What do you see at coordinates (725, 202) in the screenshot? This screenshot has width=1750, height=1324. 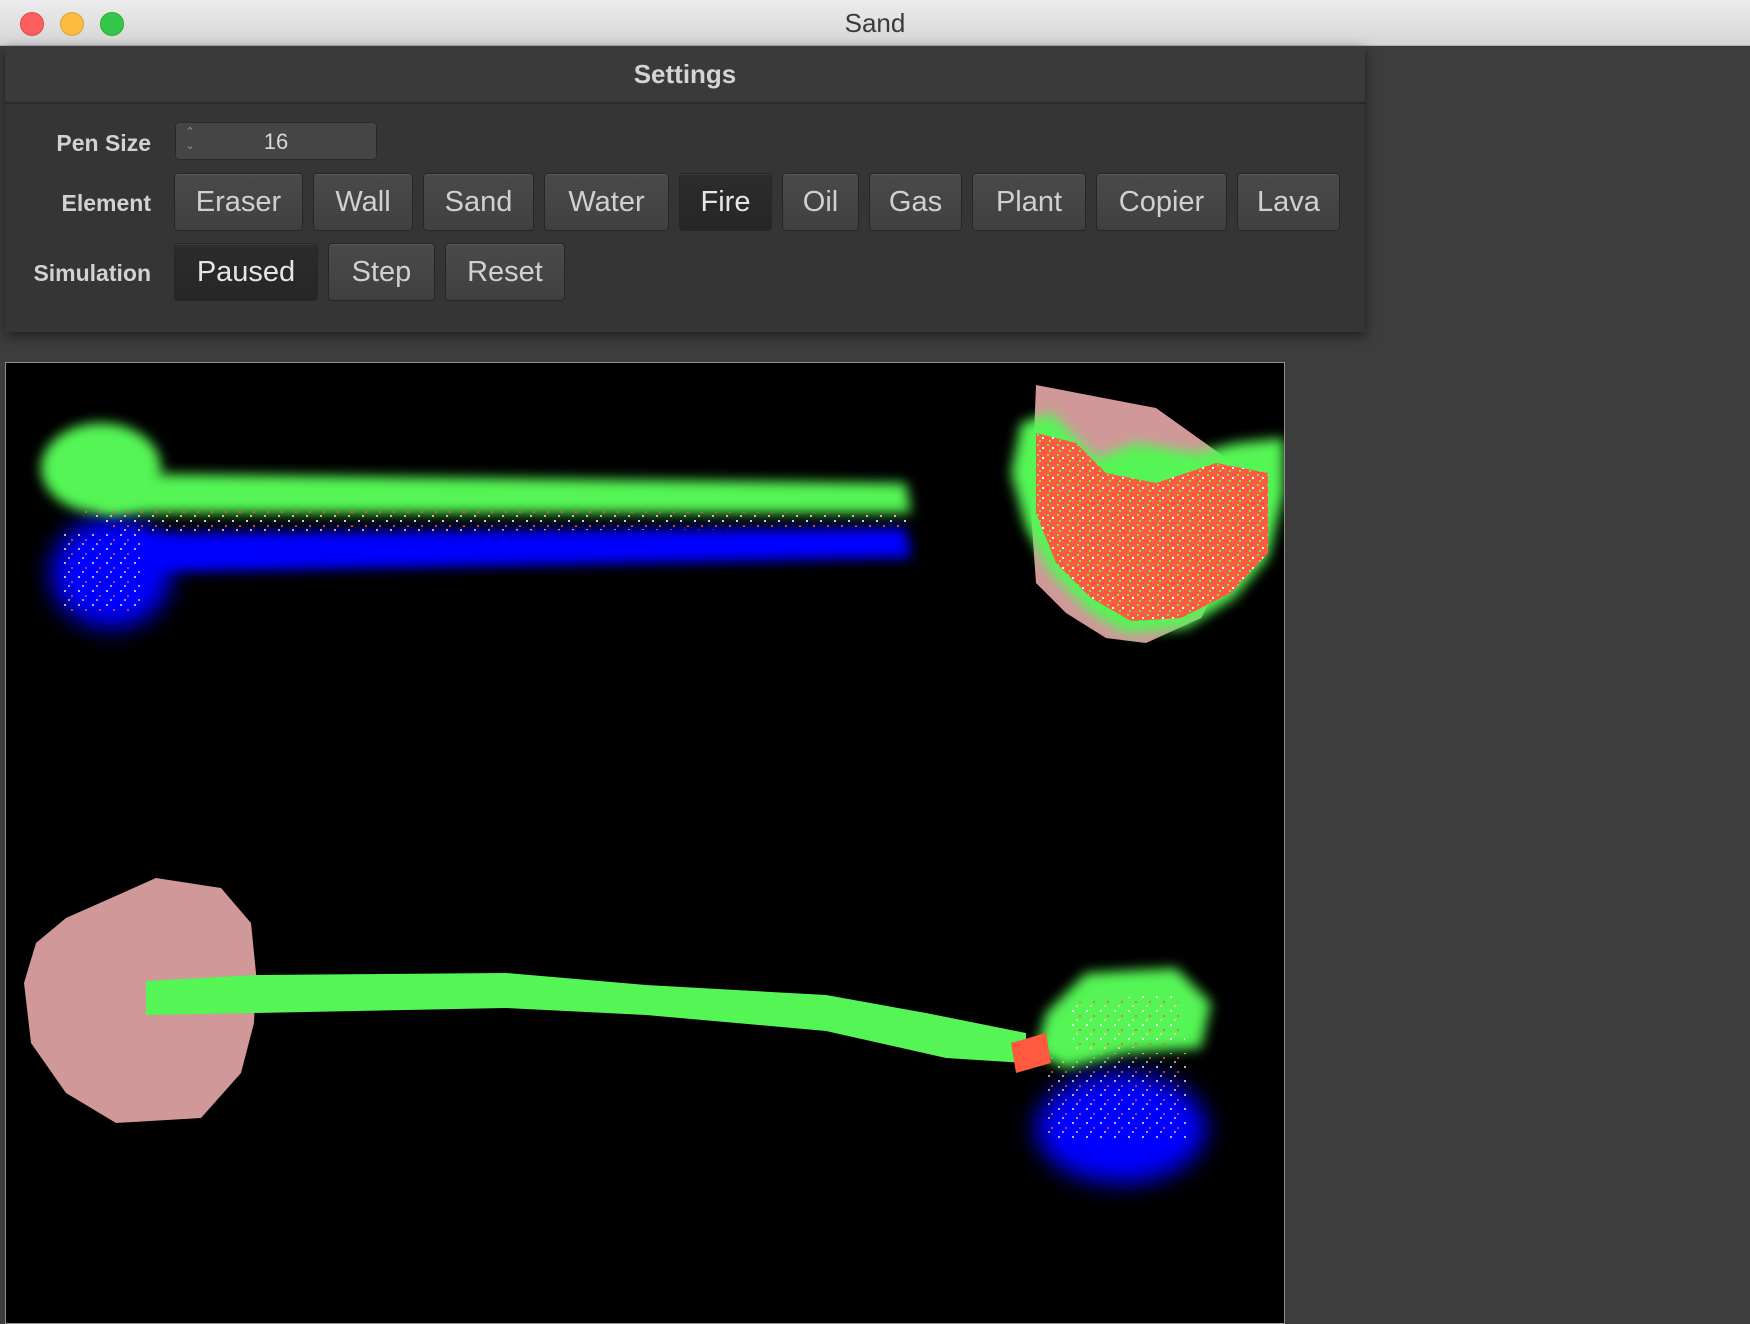 I see `element-fire-button: Fire` at bounding box center [725, 202].